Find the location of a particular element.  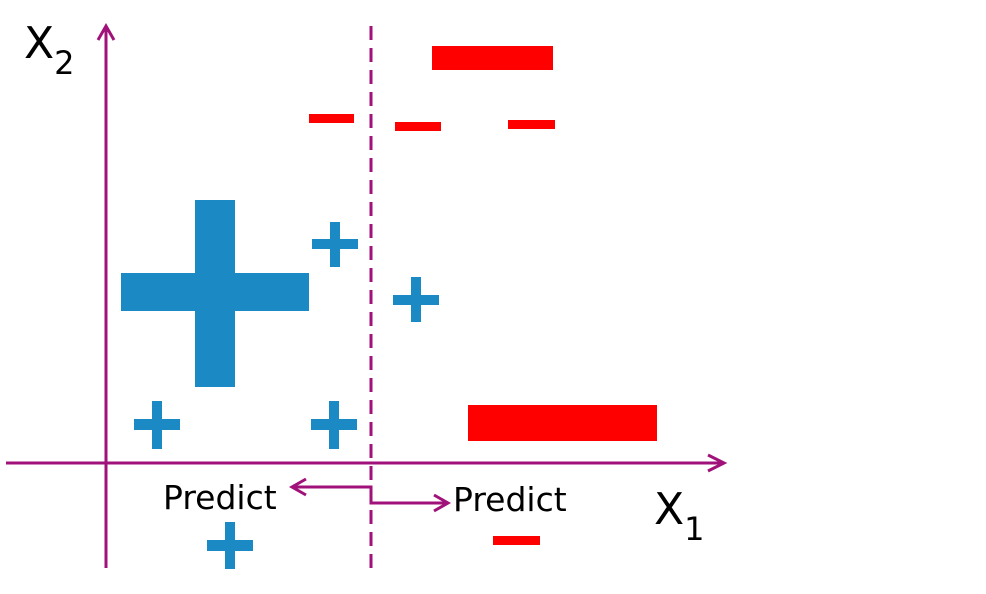

left-predict-label: Predict is located at coordinates (220, 497).